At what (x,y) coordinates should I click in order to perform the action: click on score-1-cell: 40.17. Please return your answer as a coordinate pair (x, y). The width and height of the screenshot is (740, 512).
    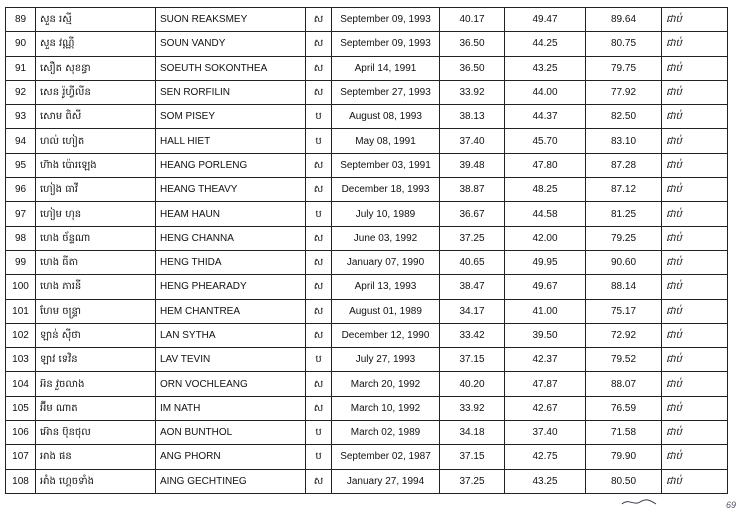
    Looking at the image, I should click on (472, 19).